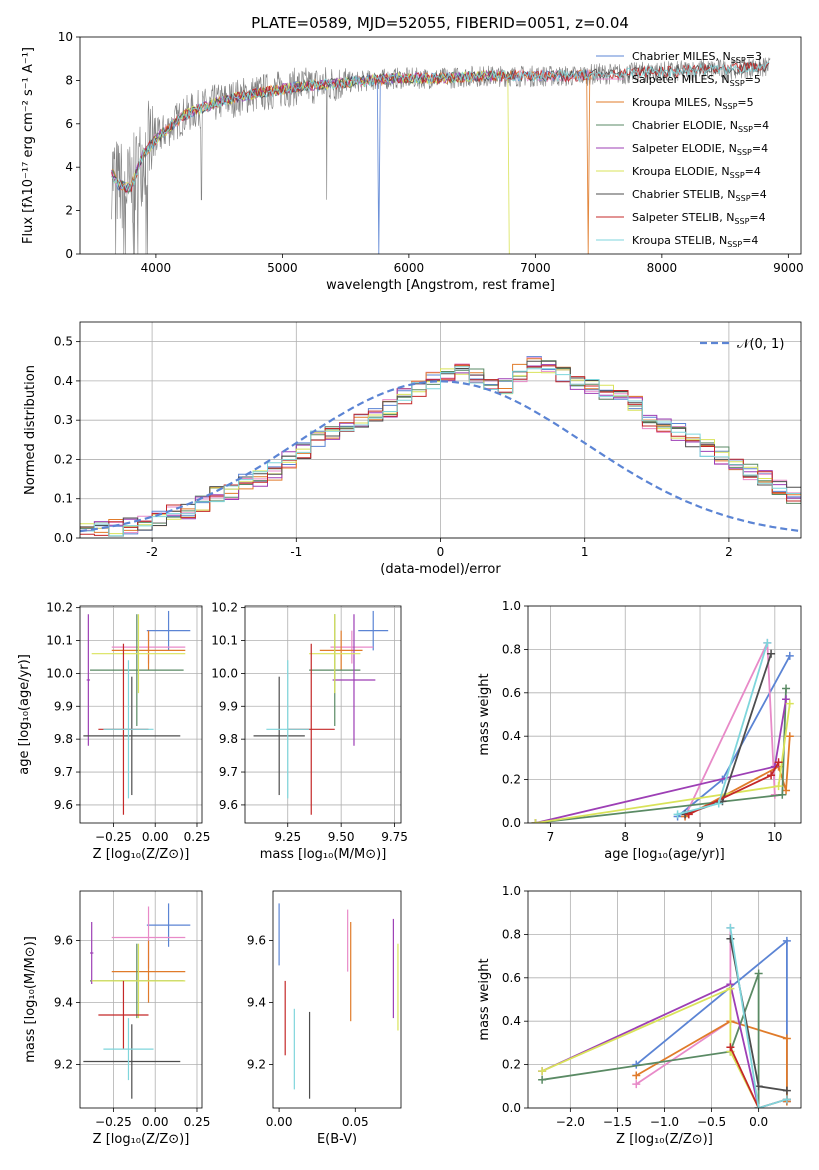 The image size is (819, 1170). What do you see at coordinates (409, 268) in the screenshot?
I see `spectrum-xtick-label: 6000` at bounding box center [409, 268].